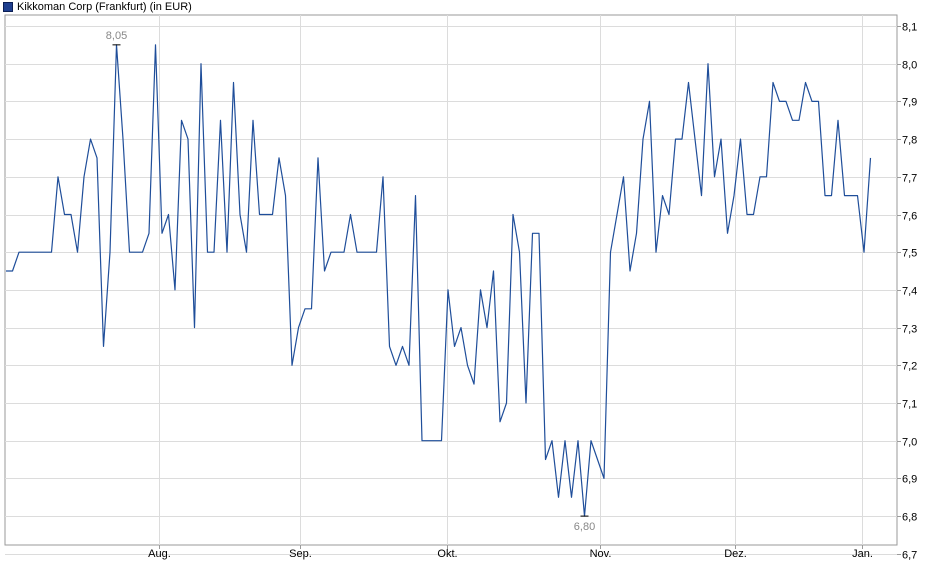 The width and height of the screenshot is (940, 579). I want to click on y-tick-label: 7,8, so click(909, 141).